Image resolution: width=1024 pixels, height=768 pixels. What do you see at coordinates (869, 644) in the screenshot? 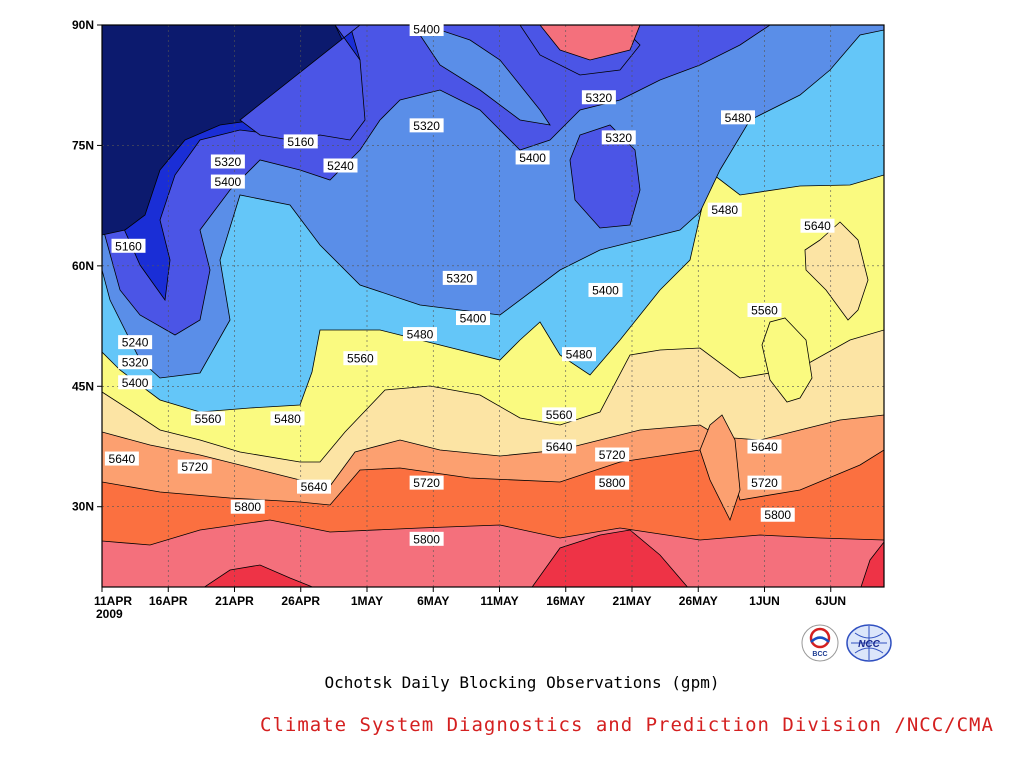
I see `svg-text: NCC` at bounding box center [869, 644].